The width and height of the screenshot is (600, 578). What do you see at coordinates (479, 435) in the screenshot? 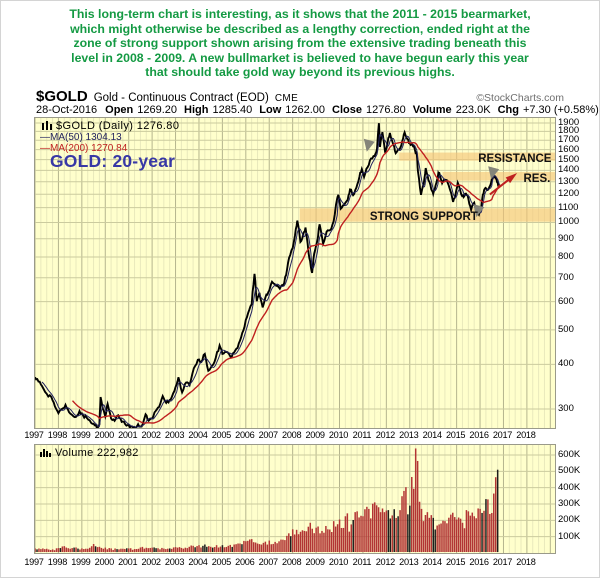
I see `year-label: 2016` at bounding box center [479, 435].